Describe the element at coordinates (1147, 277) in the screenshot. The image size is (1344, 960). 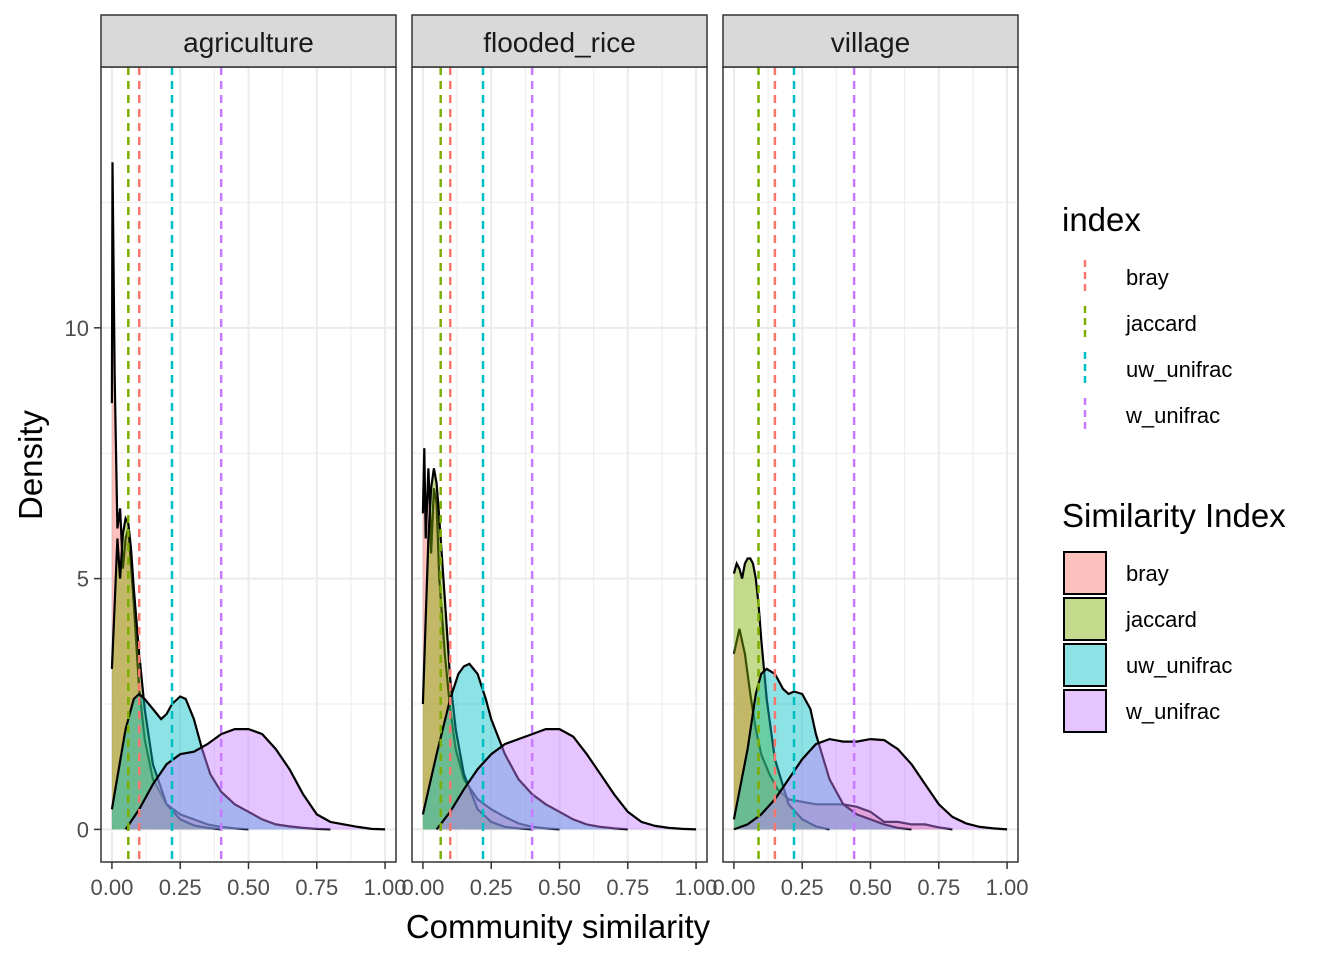
I see `legend-index-label-bray: bray` at that location.